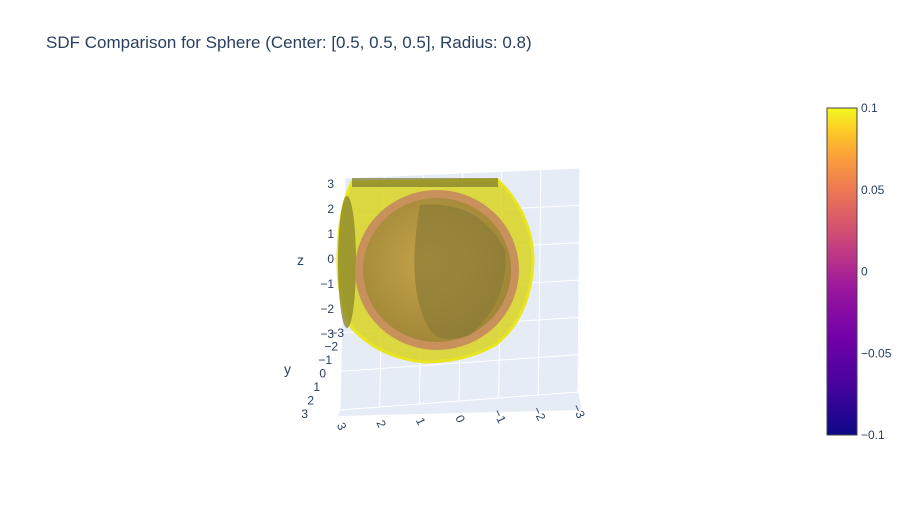  Describe the element at coordinates (330, 259) in the screenshot. I see `z-tick-label: 0` at that location.